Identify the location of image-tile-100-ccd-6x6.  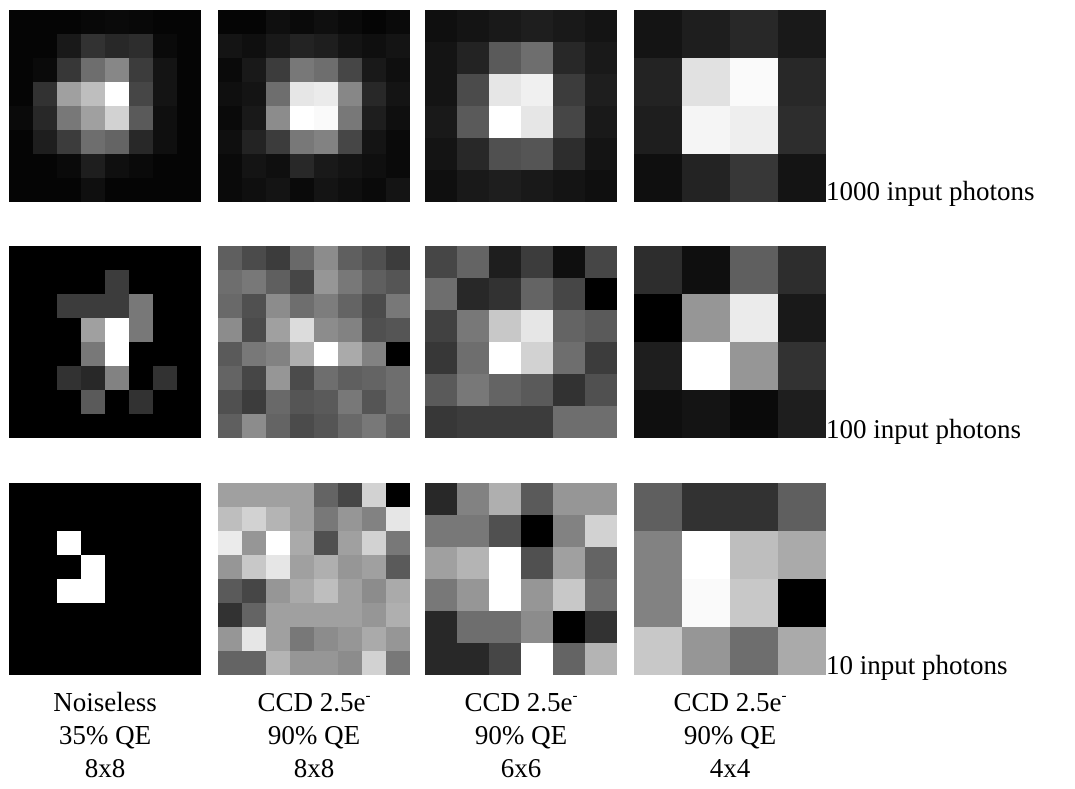
(521, 342).